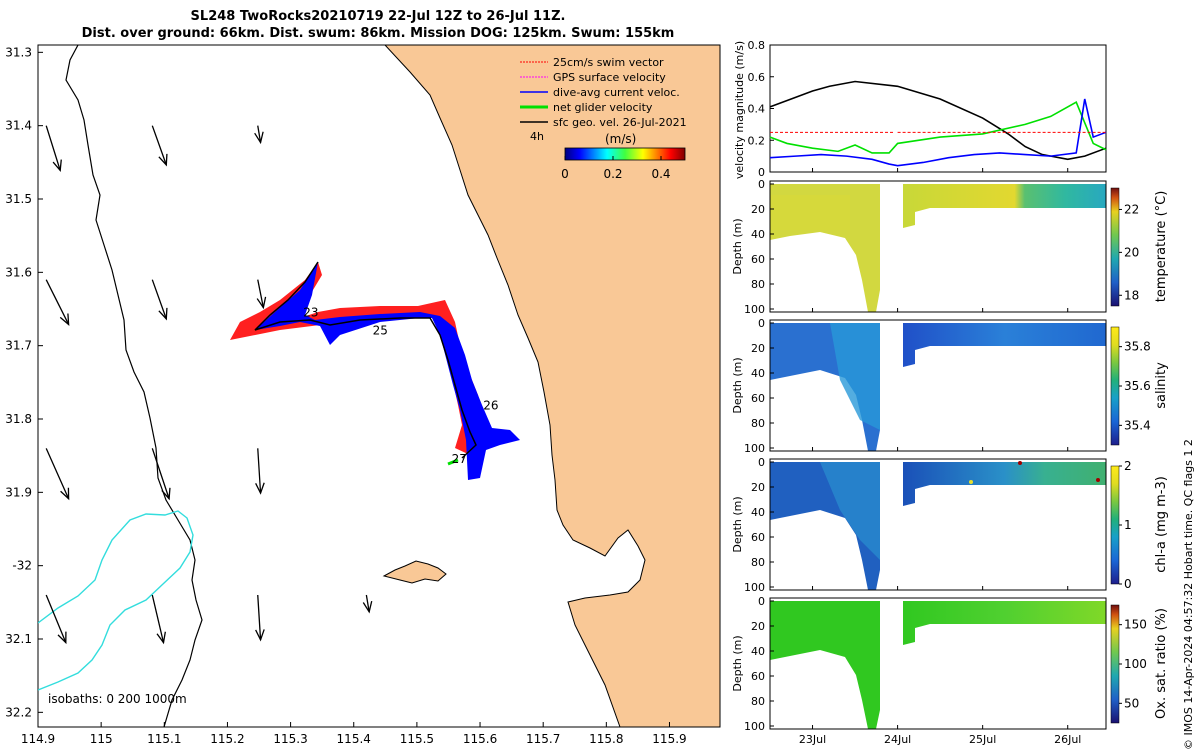 This screenshot has width=1200, height=750. I want to click on land-island-rottnest, so click(414, 572).